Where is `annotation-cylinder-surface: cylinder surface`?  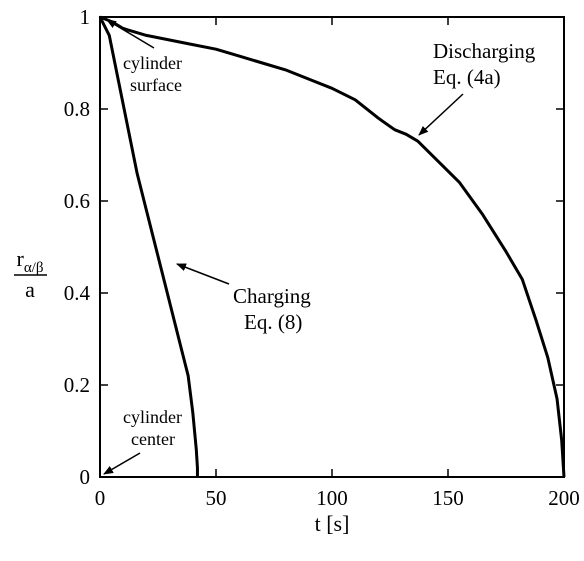
annotation-cylinder-surface: cylinder surface is located at coordinates (146, 57).